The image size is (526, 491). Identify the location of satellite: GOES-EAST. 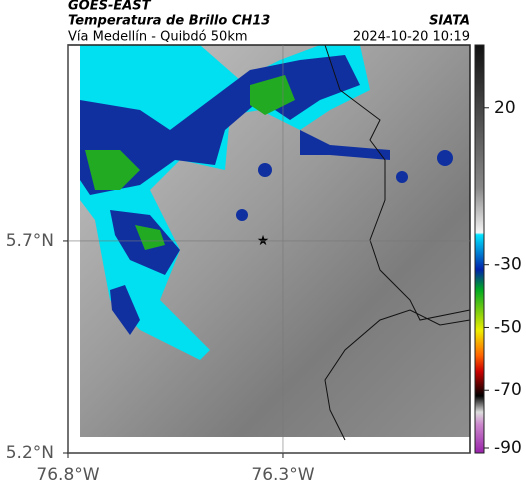
(110, 7).